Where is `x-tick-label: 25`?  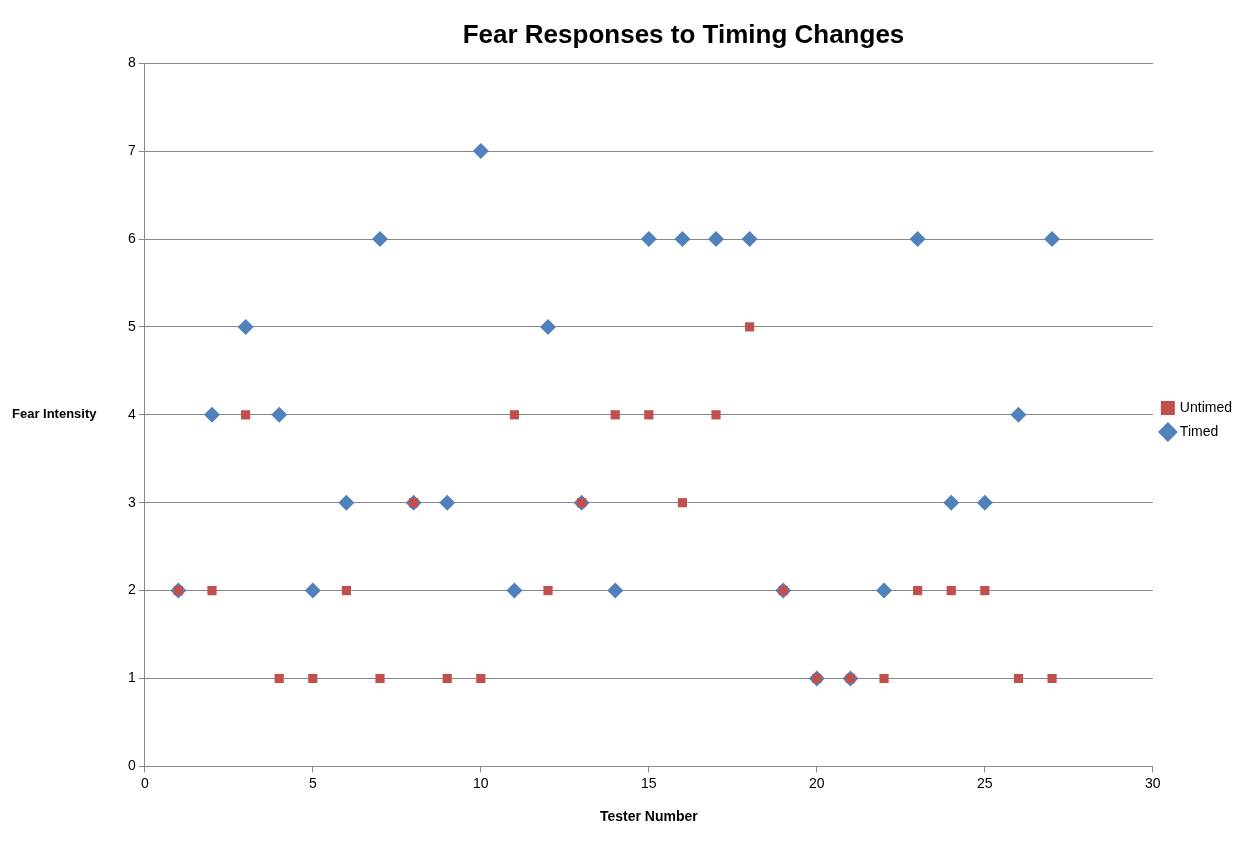 x-tick-label: 25 is located at coordinates (985, 782).